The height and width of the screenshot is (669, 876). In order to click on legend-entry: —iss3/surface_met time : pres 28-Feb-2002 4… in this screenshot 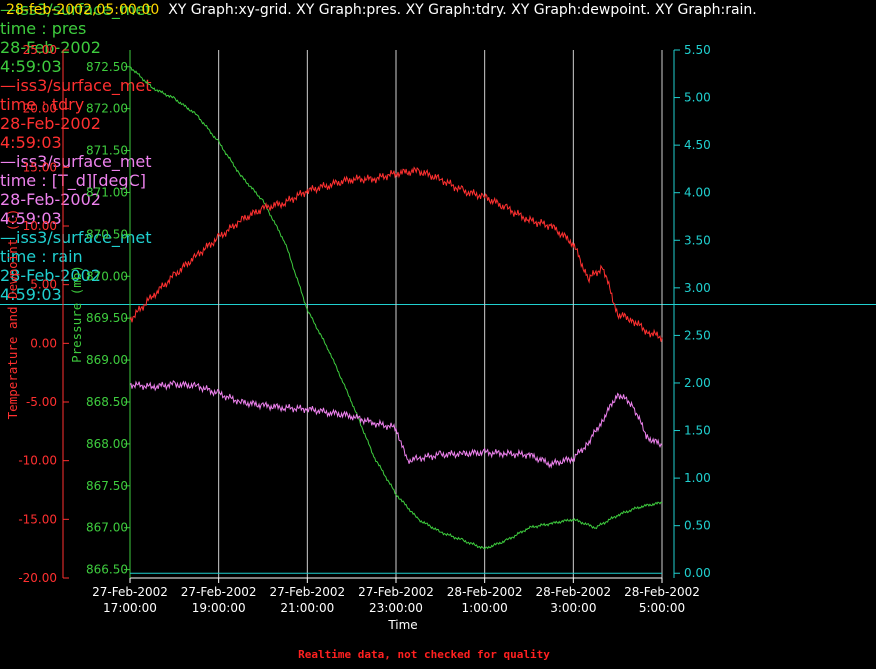, I will do `click(438, 38)`.